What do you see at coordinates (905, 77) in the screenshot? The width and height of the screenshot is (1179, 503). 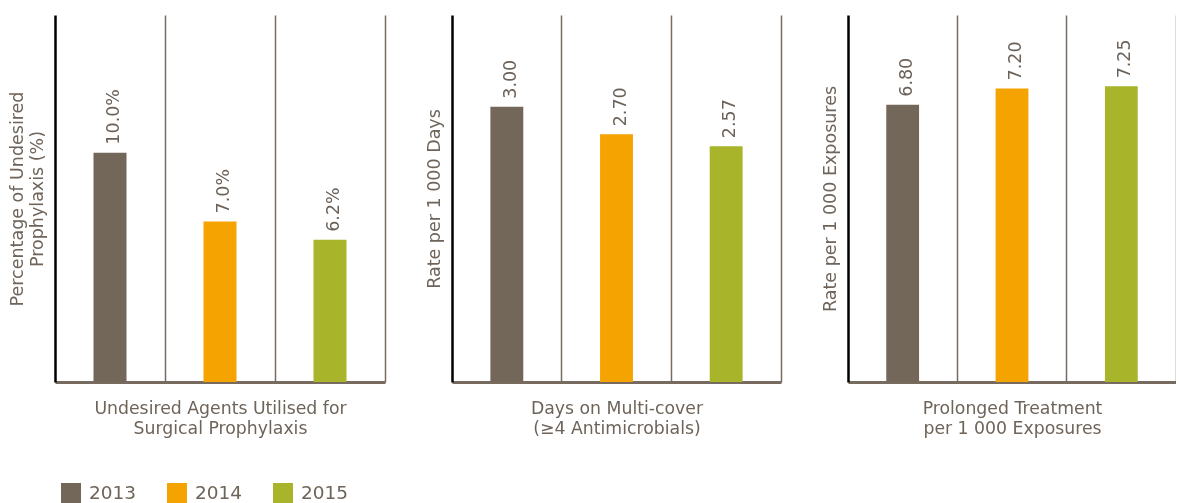 I see `data-label: 6.80` at bounding box center [905, 77].